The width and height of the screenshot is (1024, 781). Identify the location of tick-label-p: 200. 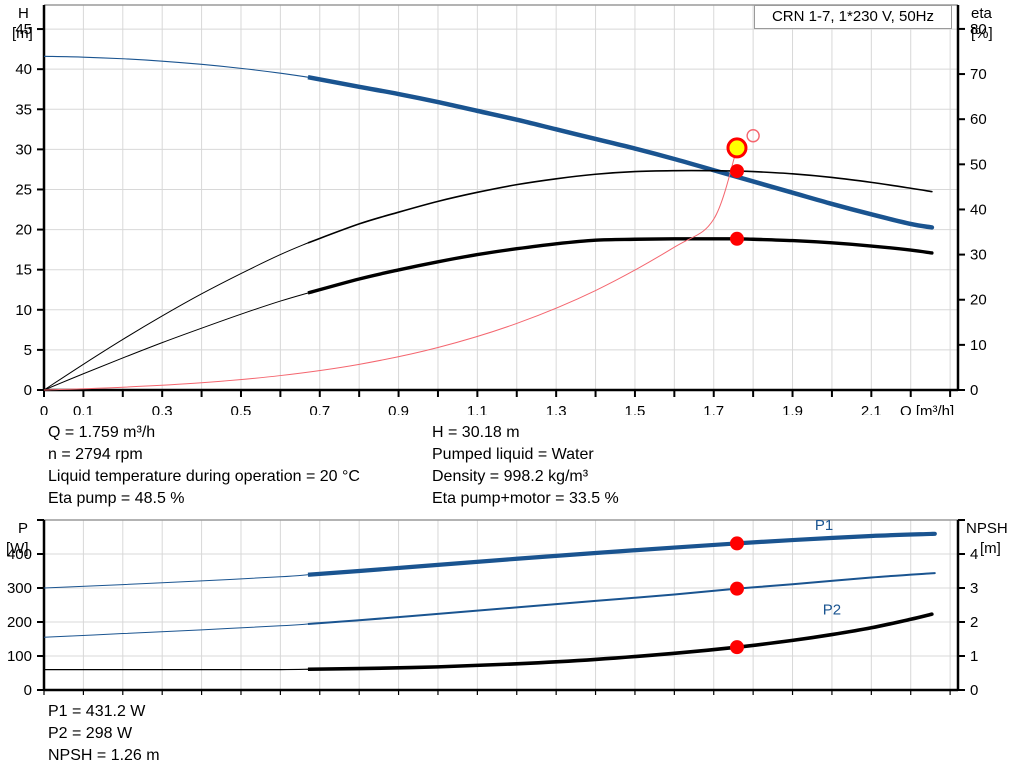
(19, 622).